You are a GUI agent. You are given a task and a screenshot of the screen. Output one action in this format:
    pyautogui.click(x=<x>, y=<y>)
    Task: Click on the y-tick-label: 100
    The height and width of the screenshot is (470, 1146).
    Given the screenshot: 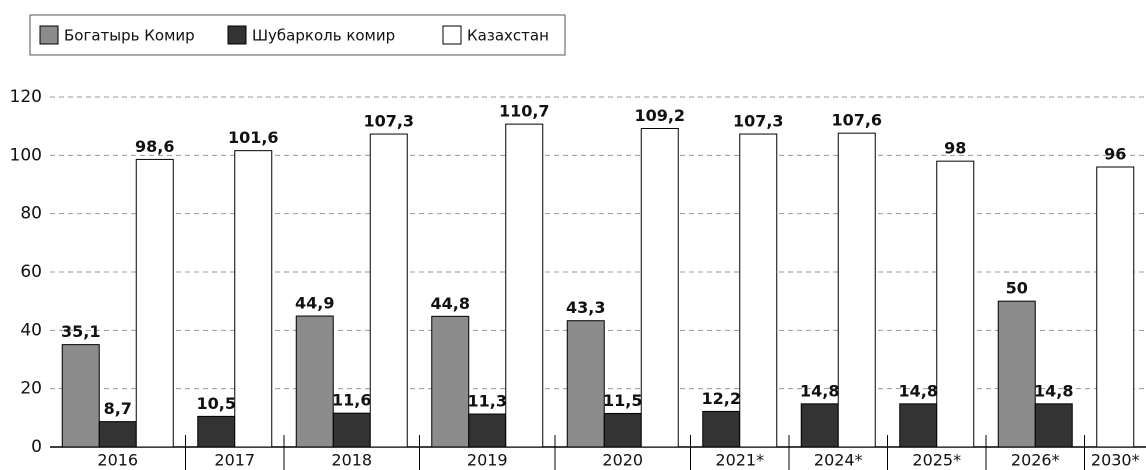 What is the action you would take?
    pyautogui.click(x=26, y=155)
    